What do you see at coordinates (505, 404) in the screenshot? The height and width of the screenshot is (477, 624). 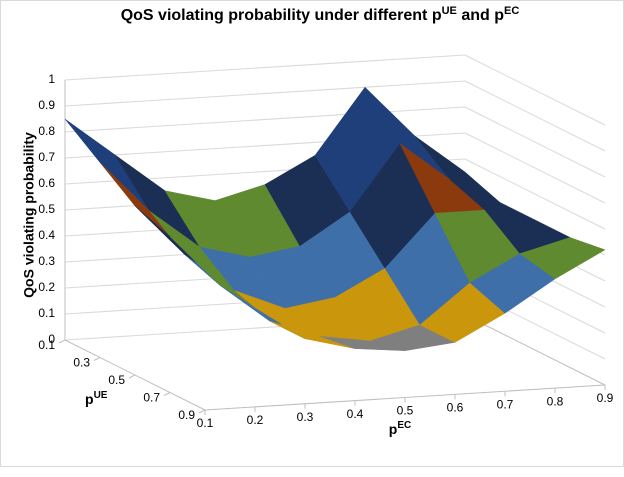 I see `x-tick-label: 0.7` at bounding box center [505, 404].